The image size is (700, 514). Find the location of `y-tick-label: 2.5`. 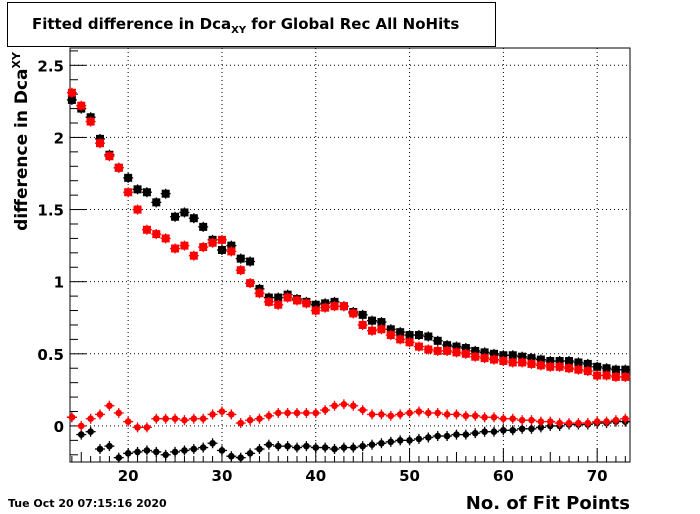

y-tick-label: 2.5 is located at coordinates (50, 66).